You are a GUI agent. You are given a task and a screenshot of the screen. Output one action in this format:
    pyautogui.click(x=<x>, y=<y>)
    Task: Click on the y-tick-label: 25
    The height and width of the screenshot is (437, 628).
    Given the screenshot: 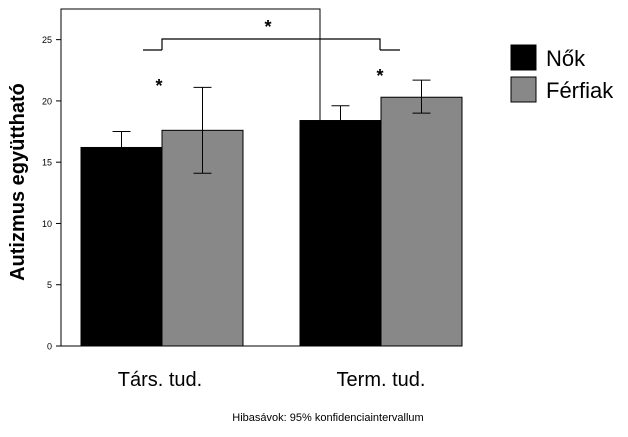 What is the action you would take?
    pyautogui.click(x=47, y=40)
    